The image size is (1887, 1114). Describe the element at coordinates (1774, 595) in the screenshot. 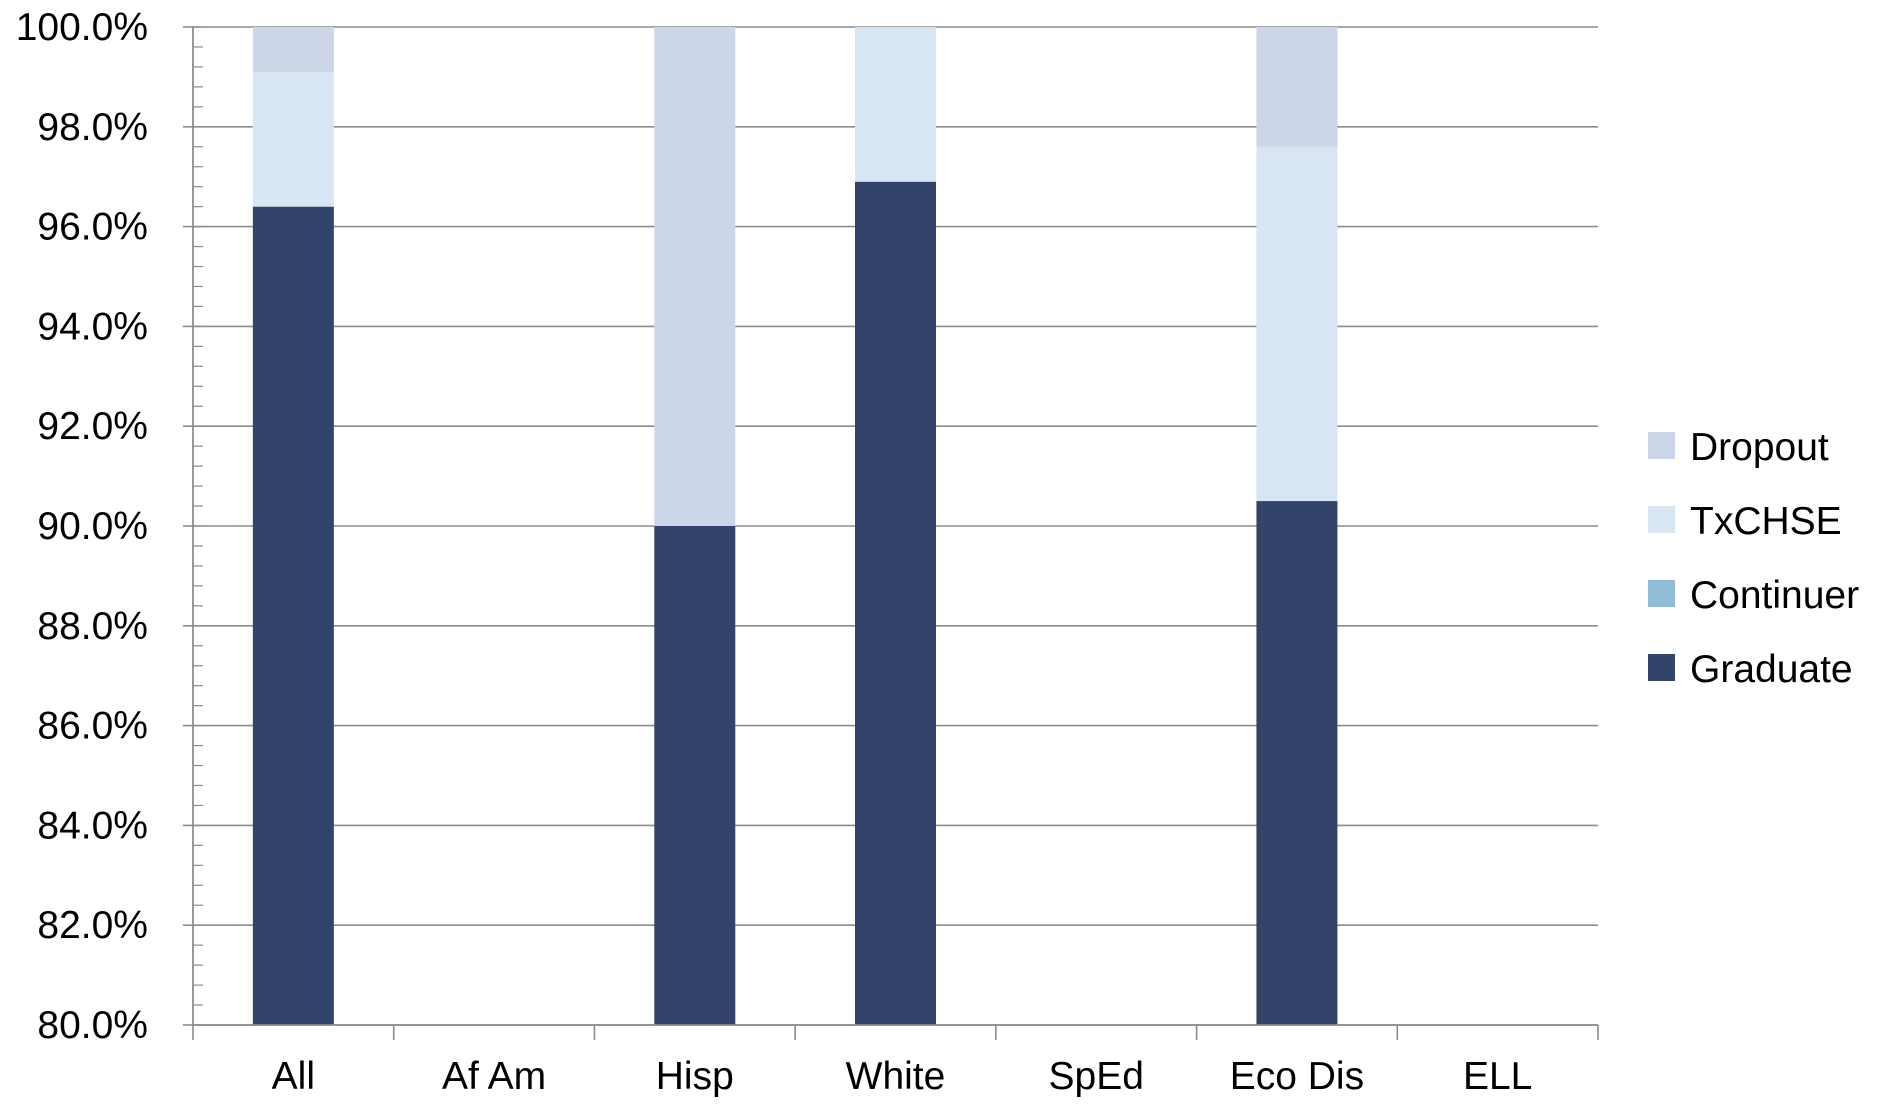

I see `legend-label-continuer: Continuer` at that location.